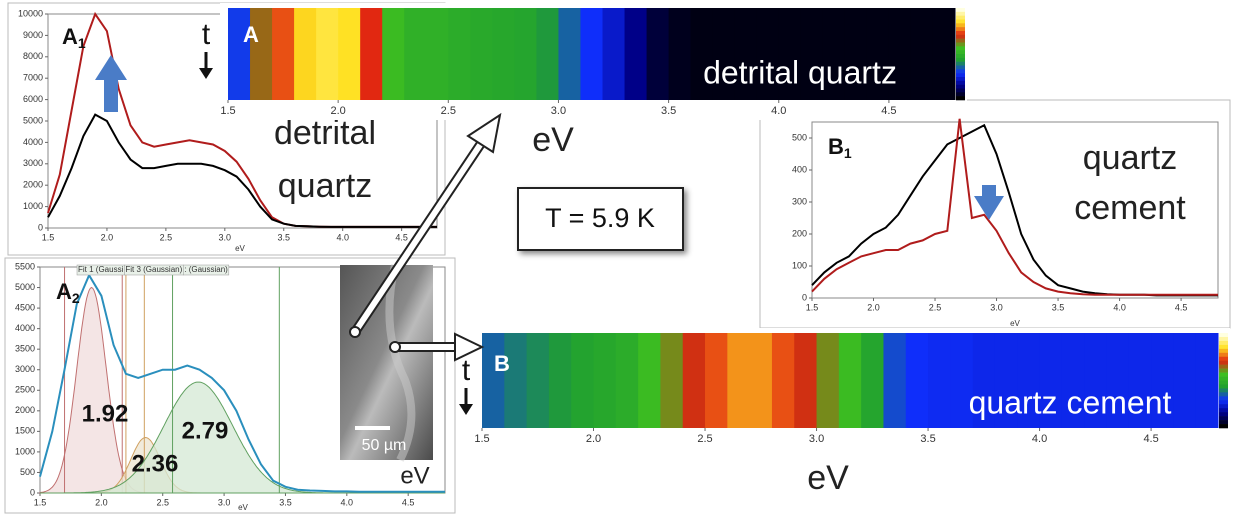  Describe the element at coordinates (325, 133) in the screenshot. I see `annotation: detrital` at that location.